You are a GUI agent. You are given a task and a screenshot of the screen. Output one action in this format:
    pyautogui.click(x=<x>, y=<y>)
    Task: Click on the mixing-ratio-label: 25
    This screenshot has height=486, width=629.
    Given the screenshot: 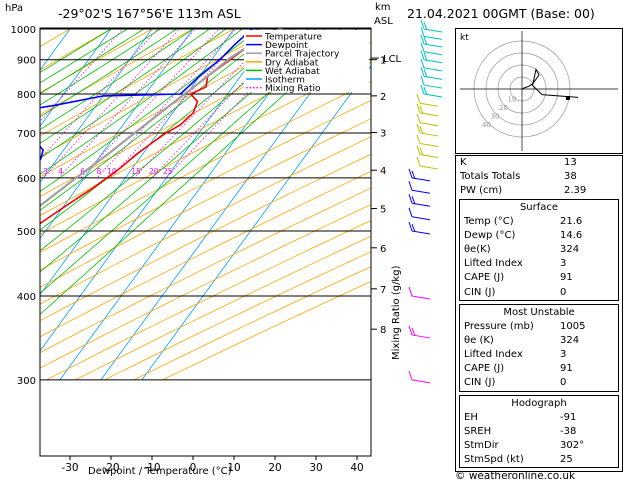 What is the action you would take?
    pyautogui.click(x=168, y=171)
    